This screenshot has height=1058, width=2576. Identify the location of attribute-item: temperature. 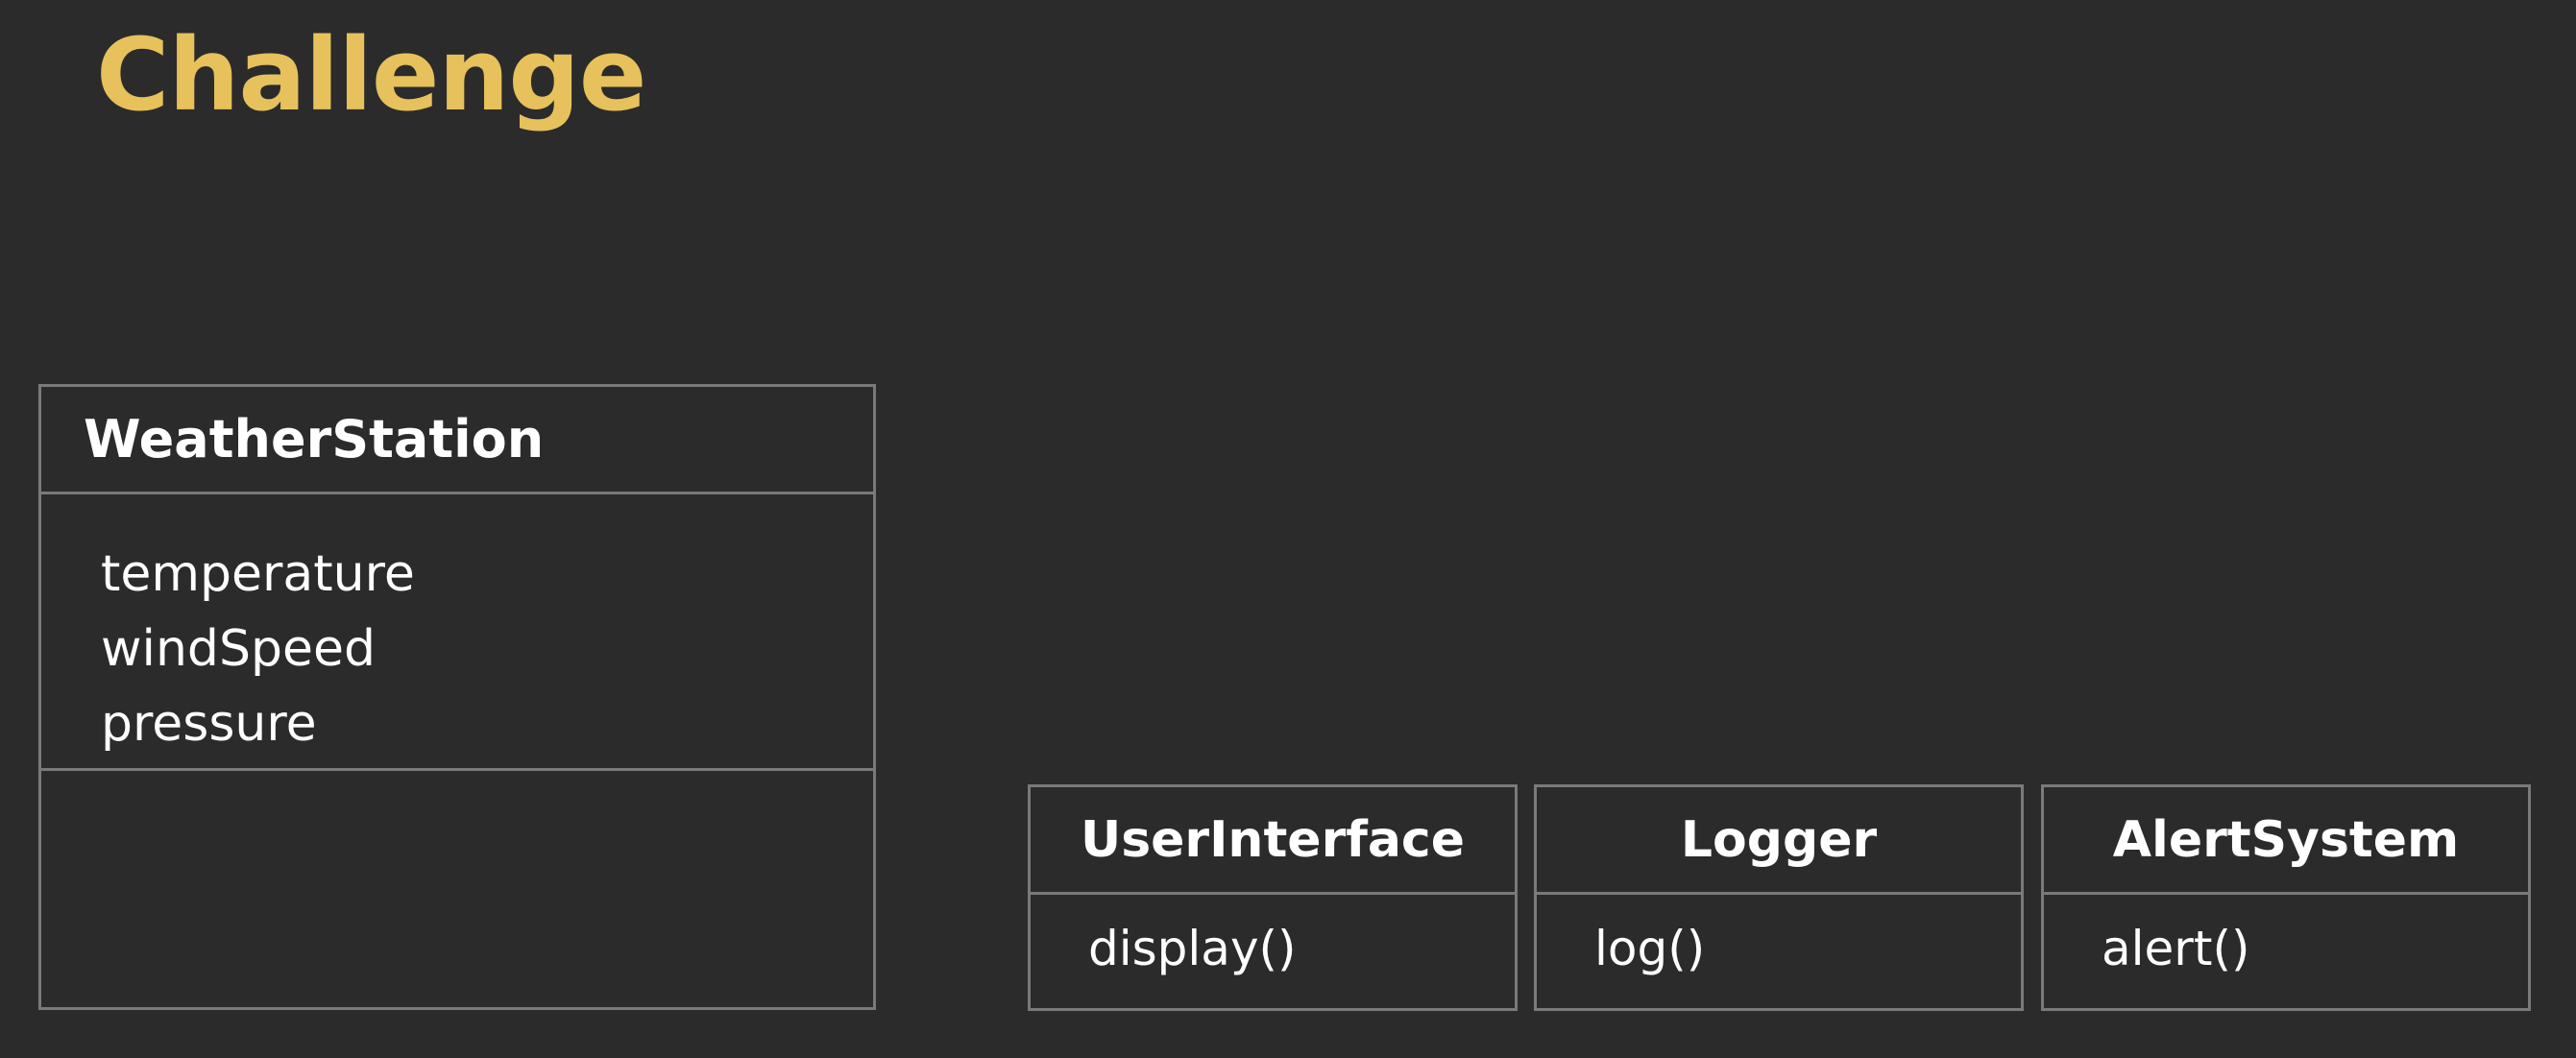
(258, 574).